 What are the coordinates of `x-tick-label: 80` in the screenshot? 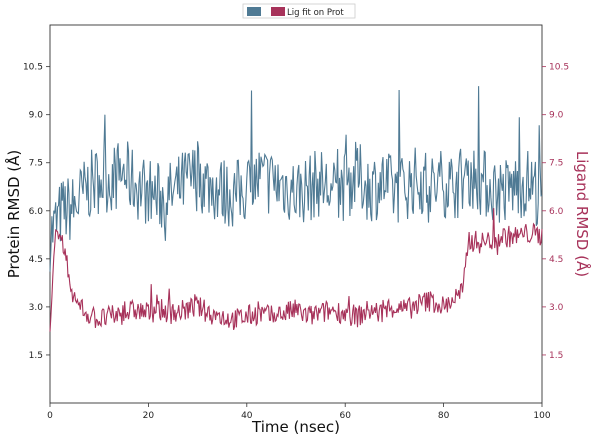 It's located at (444, 416).